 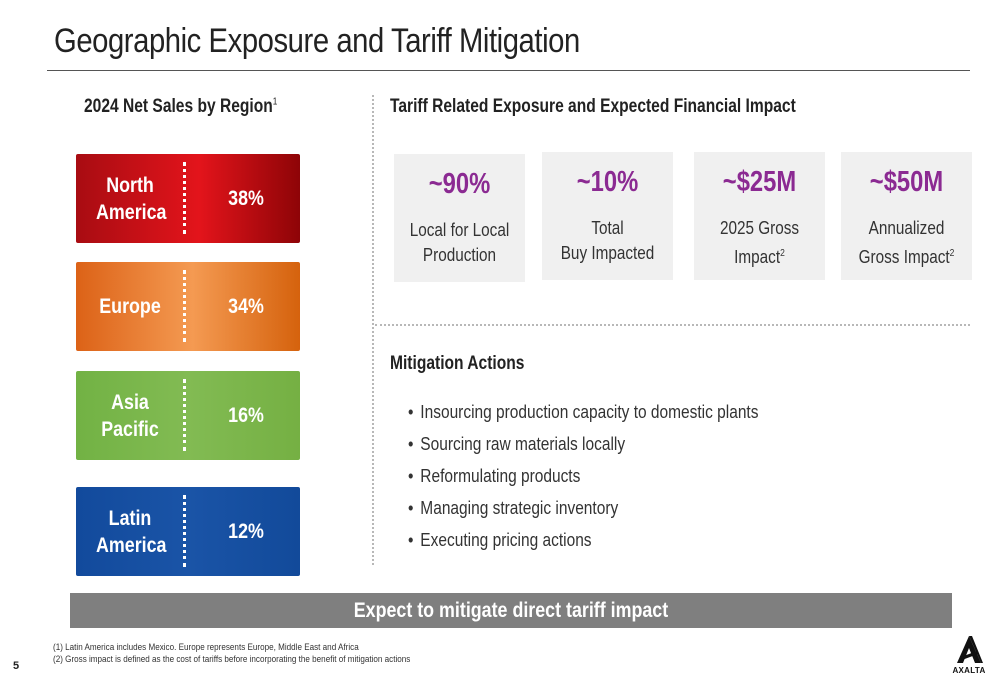 What do you see at coordinates (459, 184) in the screenshot?
I see `impact-card-value: ~90%` at bounding box center [459, 184].